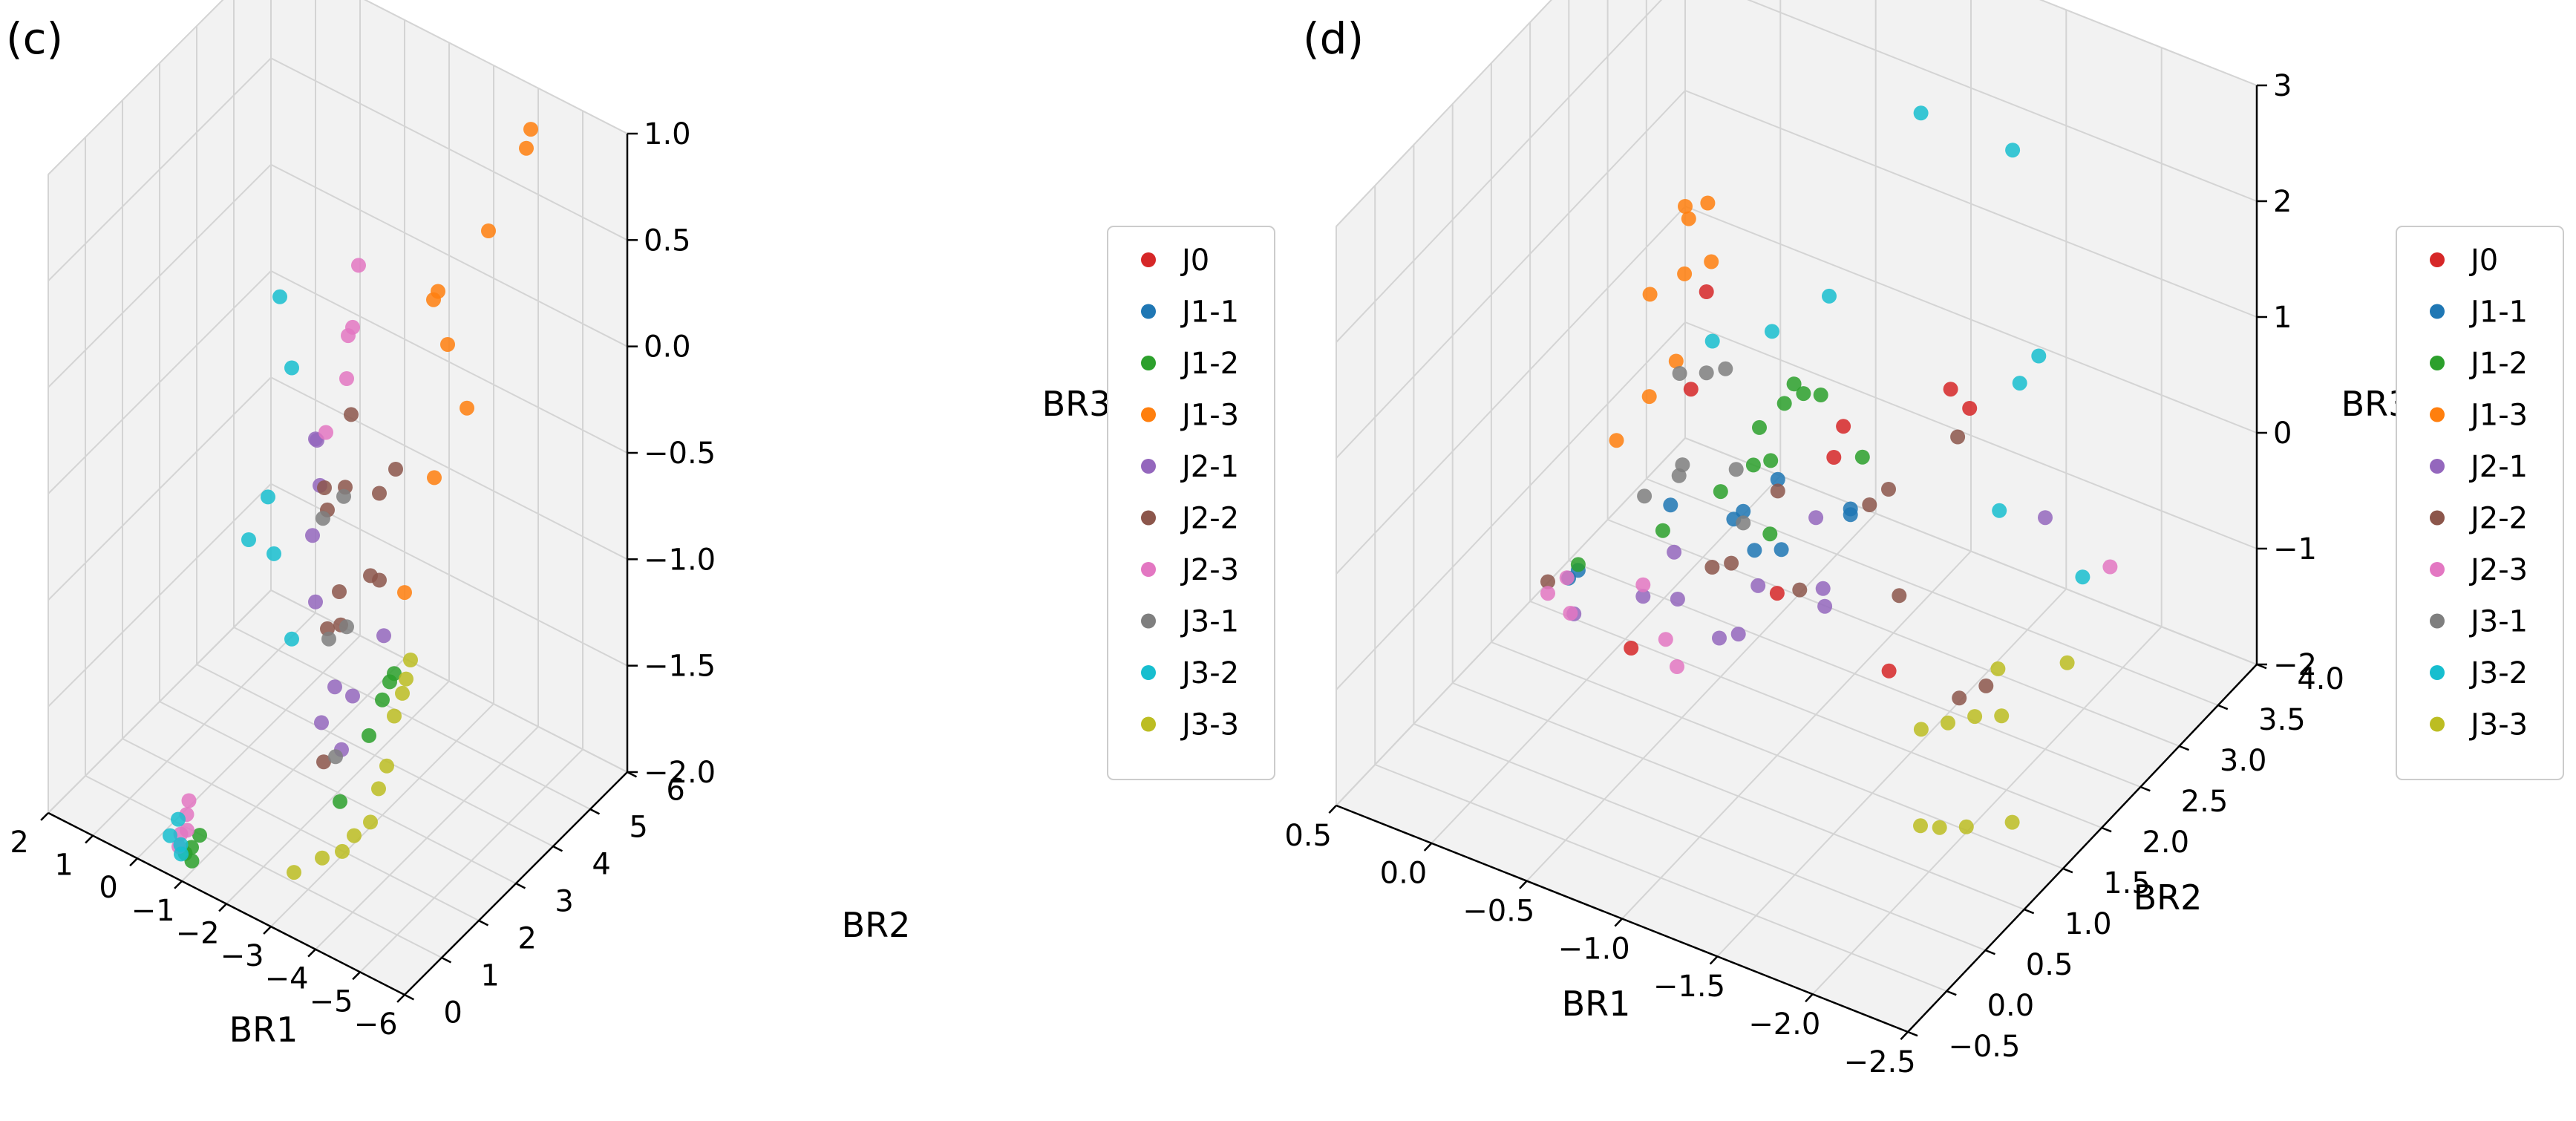 The height and width of the screenshot is (1121, 2576). I want to click on y-tick-label-d: 3.5, so click(2282, 720).